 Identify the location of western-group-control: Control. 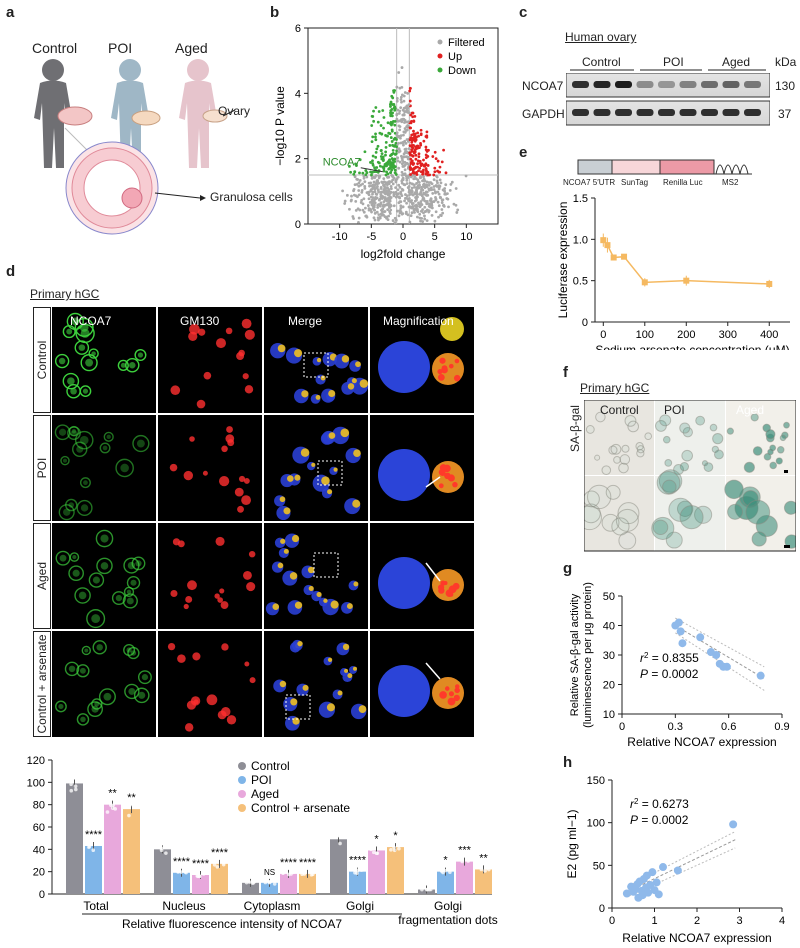
(601, 62).